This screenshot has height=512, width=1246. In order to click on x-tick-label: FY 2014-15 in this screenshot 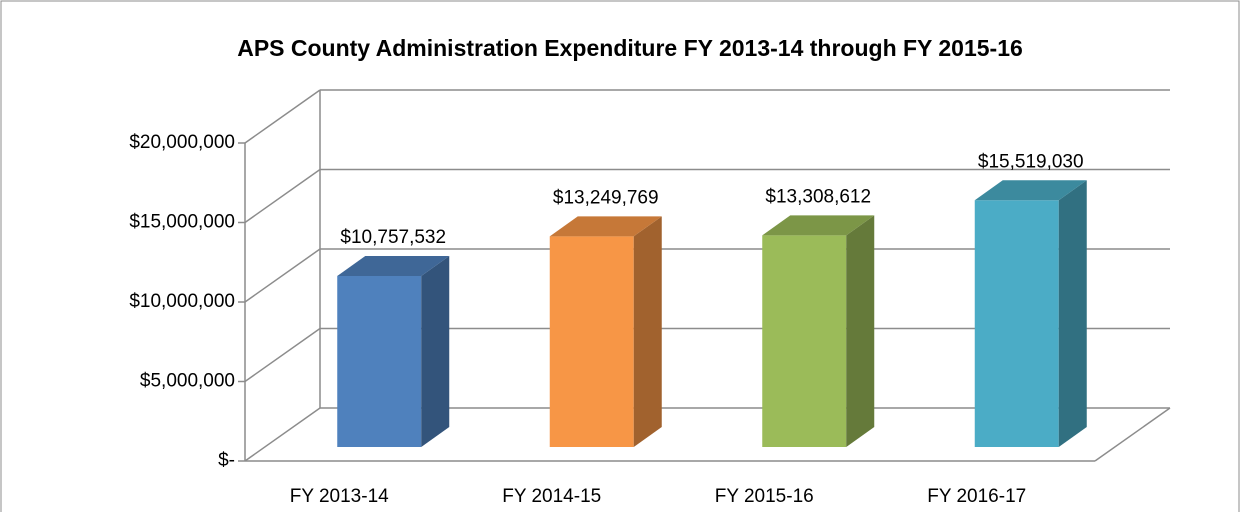, I will do `click(551, 496)`.